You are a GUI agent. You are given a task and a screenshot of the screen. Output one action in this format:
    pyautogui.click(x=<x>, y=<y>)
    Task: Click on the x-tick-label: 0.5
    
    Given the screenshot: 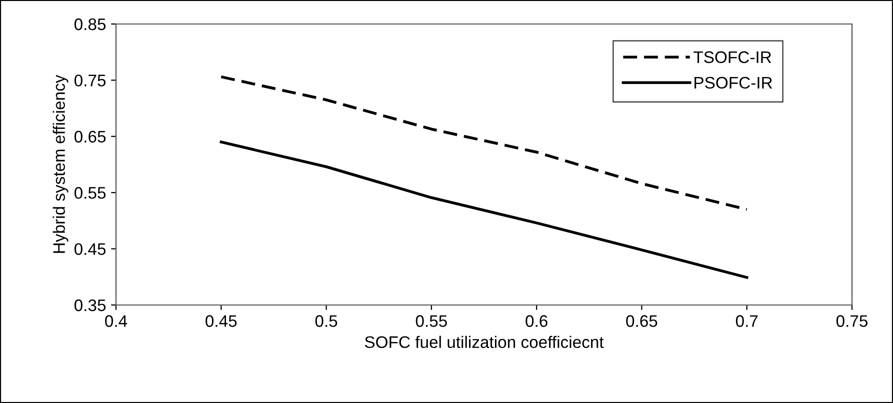 What is the action you would take?
    pyautogui.click(x=326, y=321)
    